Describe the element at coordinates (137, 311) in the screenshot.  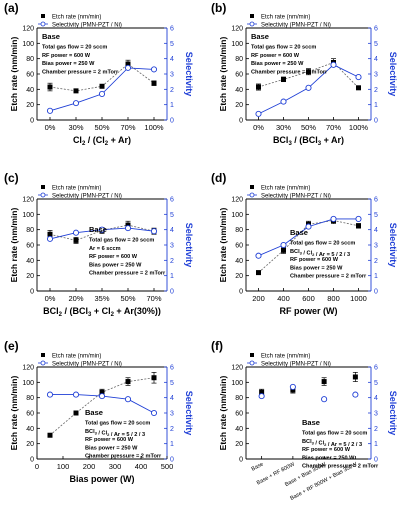
I see `label-part: + Ar(30%))` at that location.